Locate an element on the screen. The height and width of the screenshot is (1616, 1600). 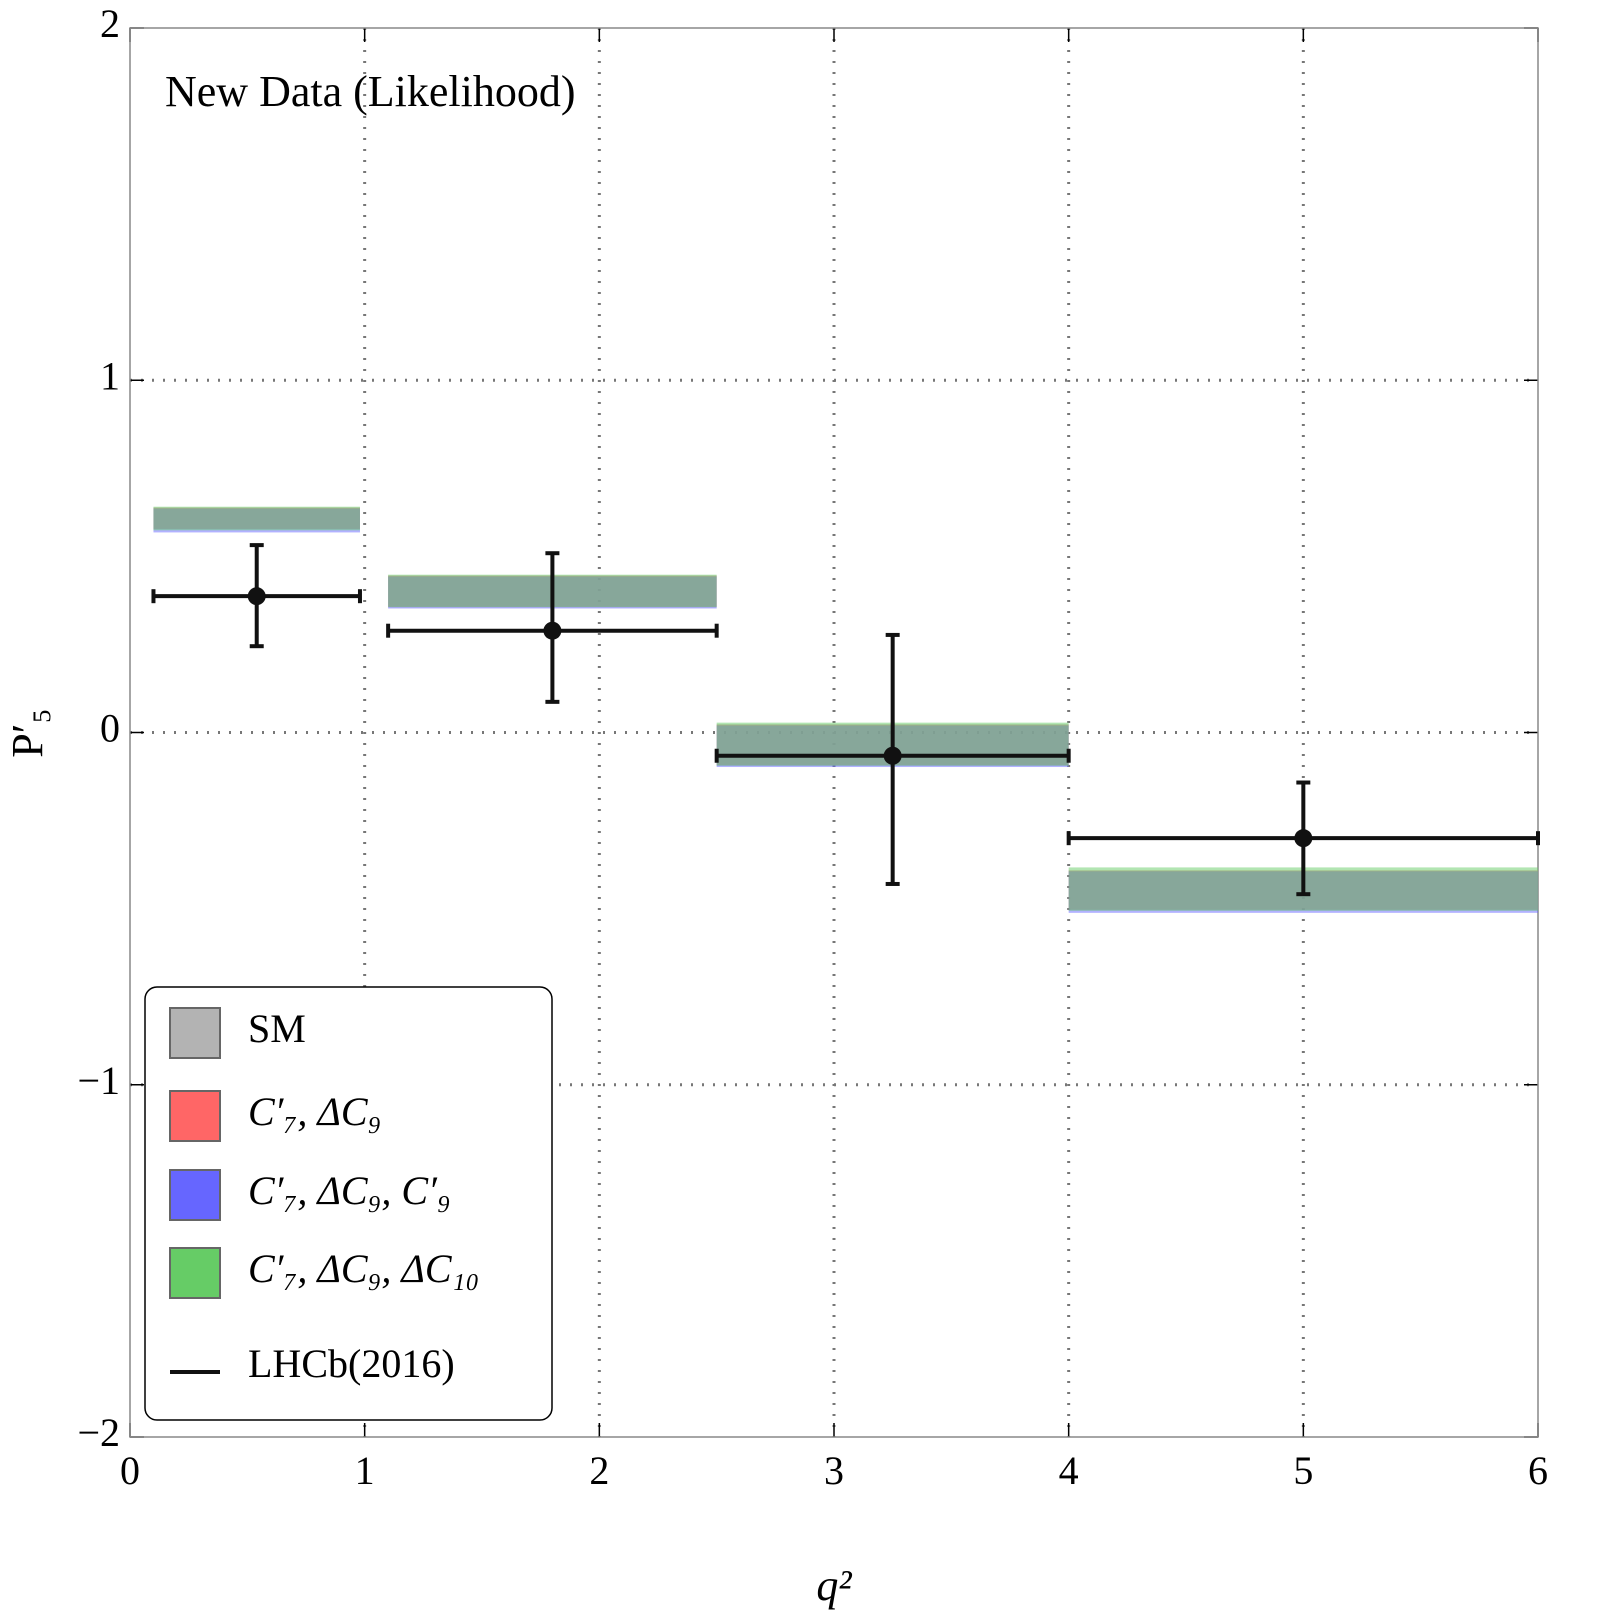
x-tick-label: 5 is located at coordinates (1303, 1470).